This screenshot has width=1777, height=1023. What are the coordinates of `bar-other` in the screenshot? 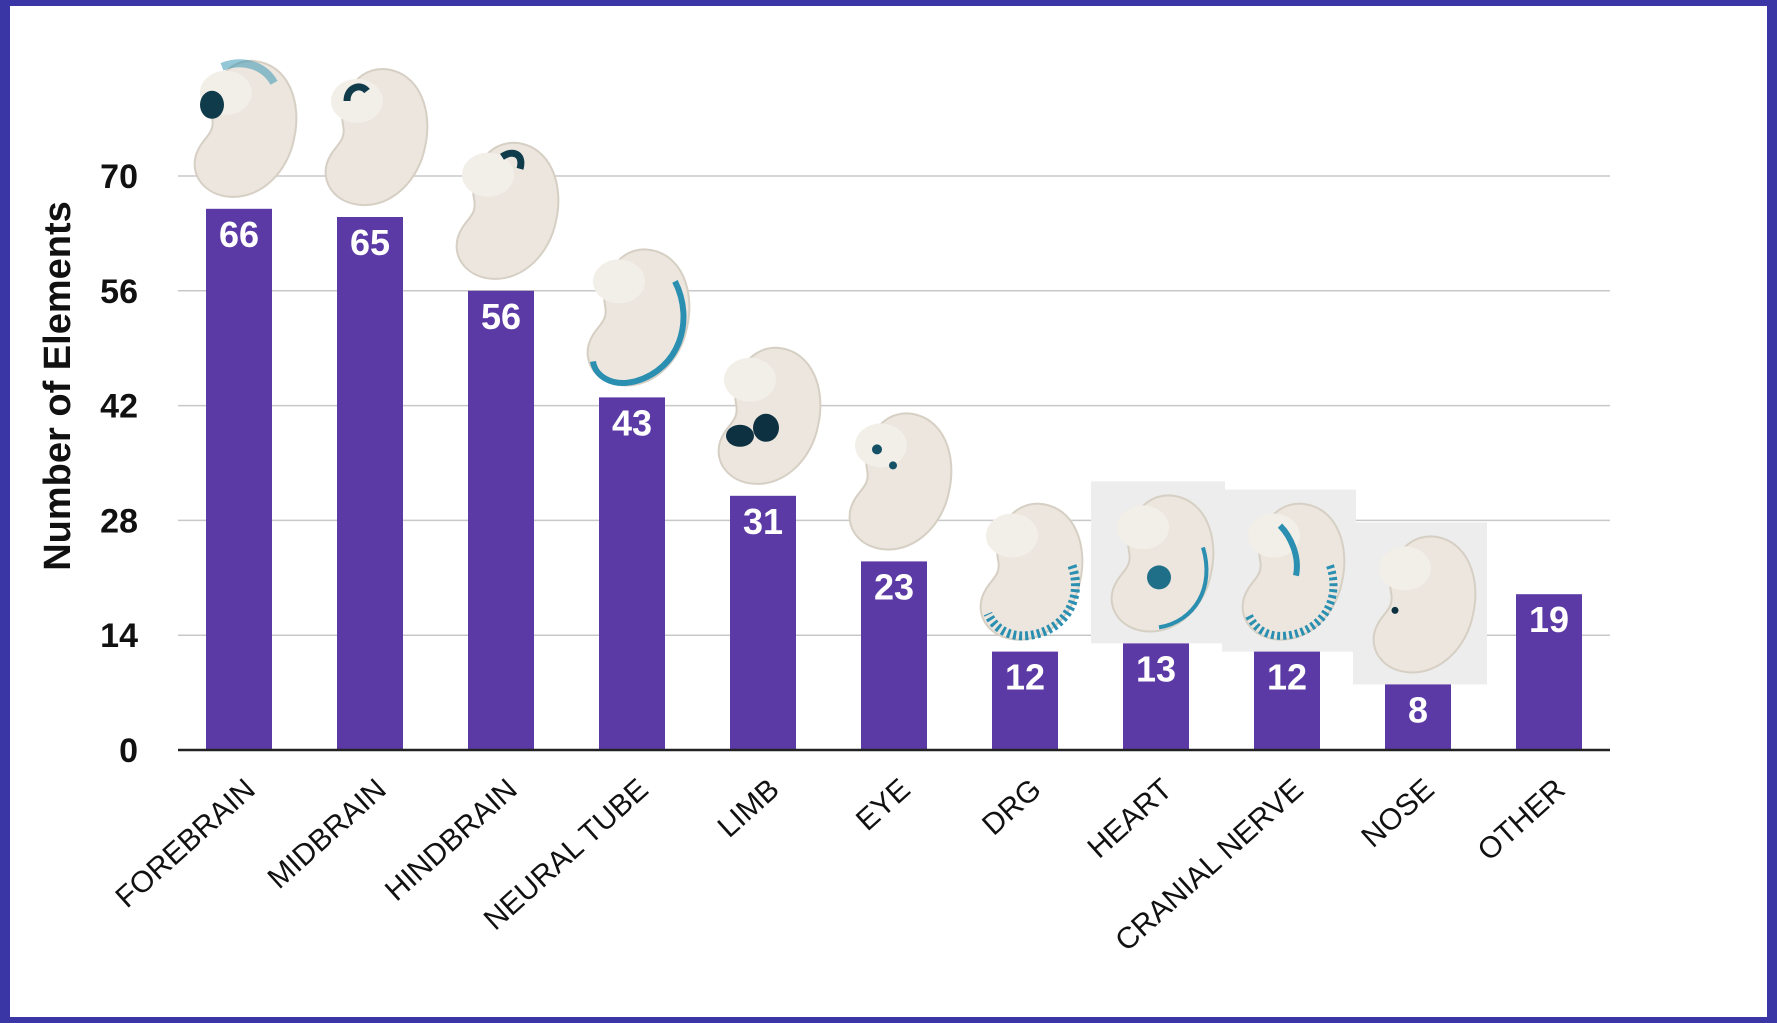 It's located at (1549, 672).